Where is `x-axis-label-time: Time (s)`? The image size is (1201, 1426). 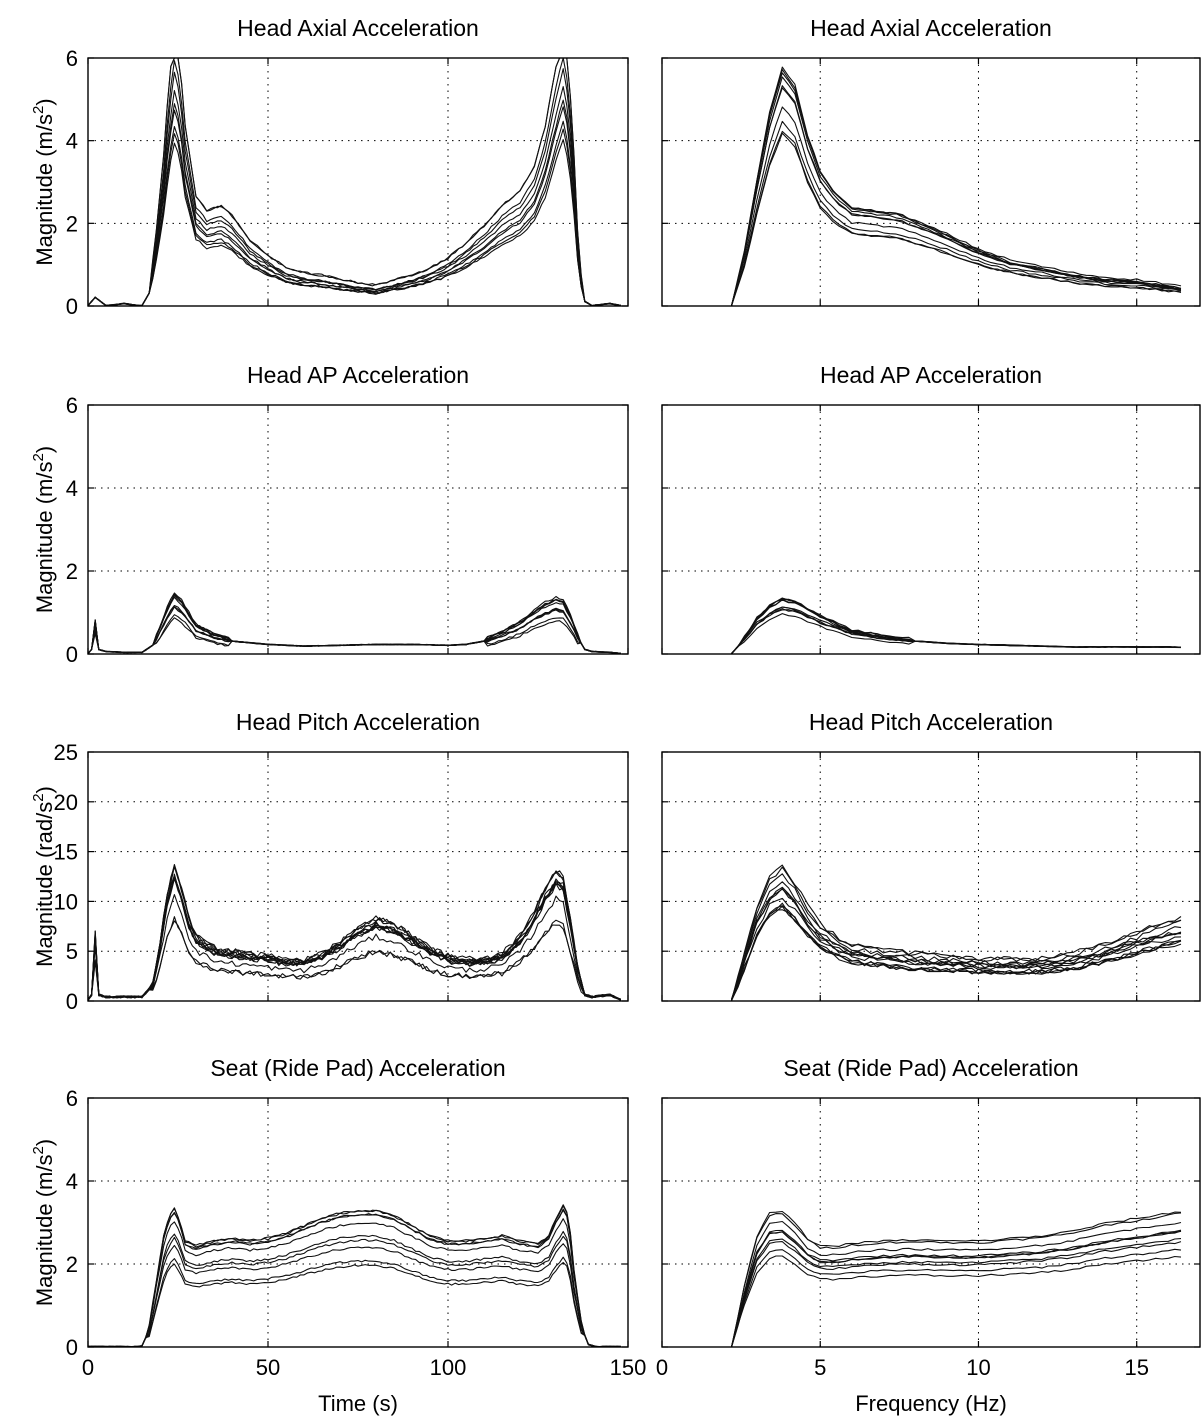 x-axis-label-time: Time (s) is located at coordinates (358, 1403).